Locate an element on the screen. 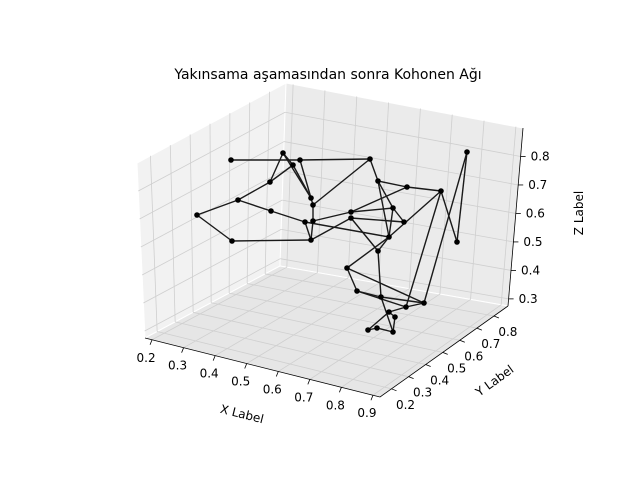  x-axis-line is located at coordinates (262, 367).